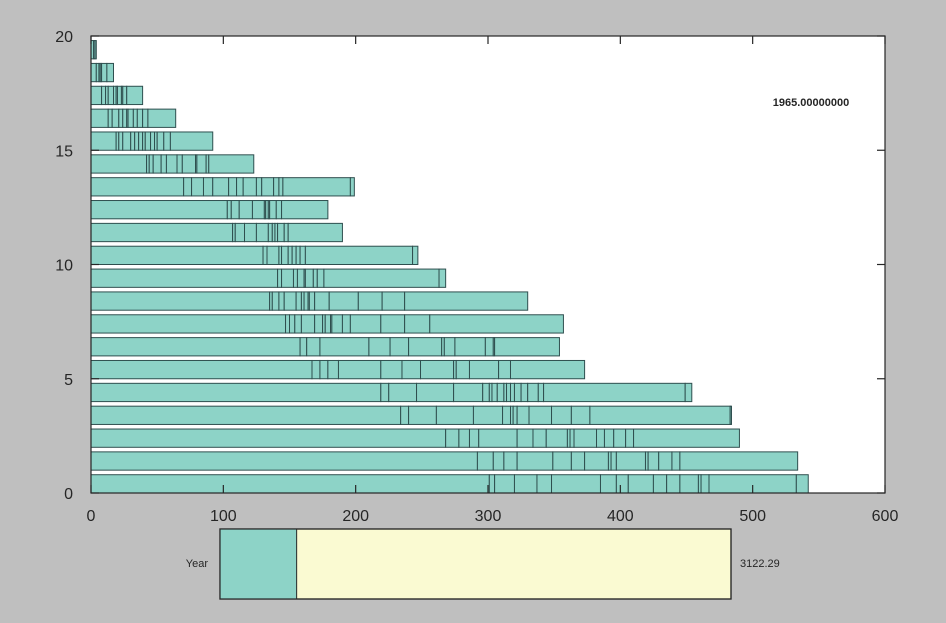  Describe the element at coordinates (811, 103) in the screenshot. I see `annotation-text: 1965.00000000` at that location.